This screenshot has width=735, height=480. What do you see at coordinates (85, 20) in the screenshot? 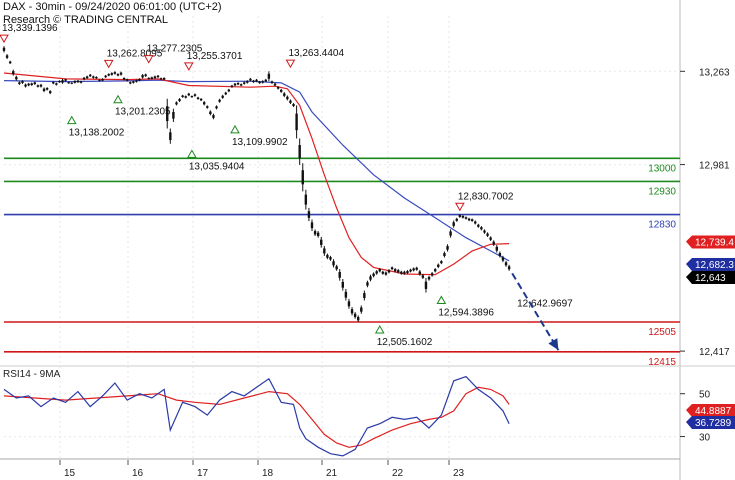
I see `research-credit: Research © TRADING CENTRAL` at bounding box center [85, 20].